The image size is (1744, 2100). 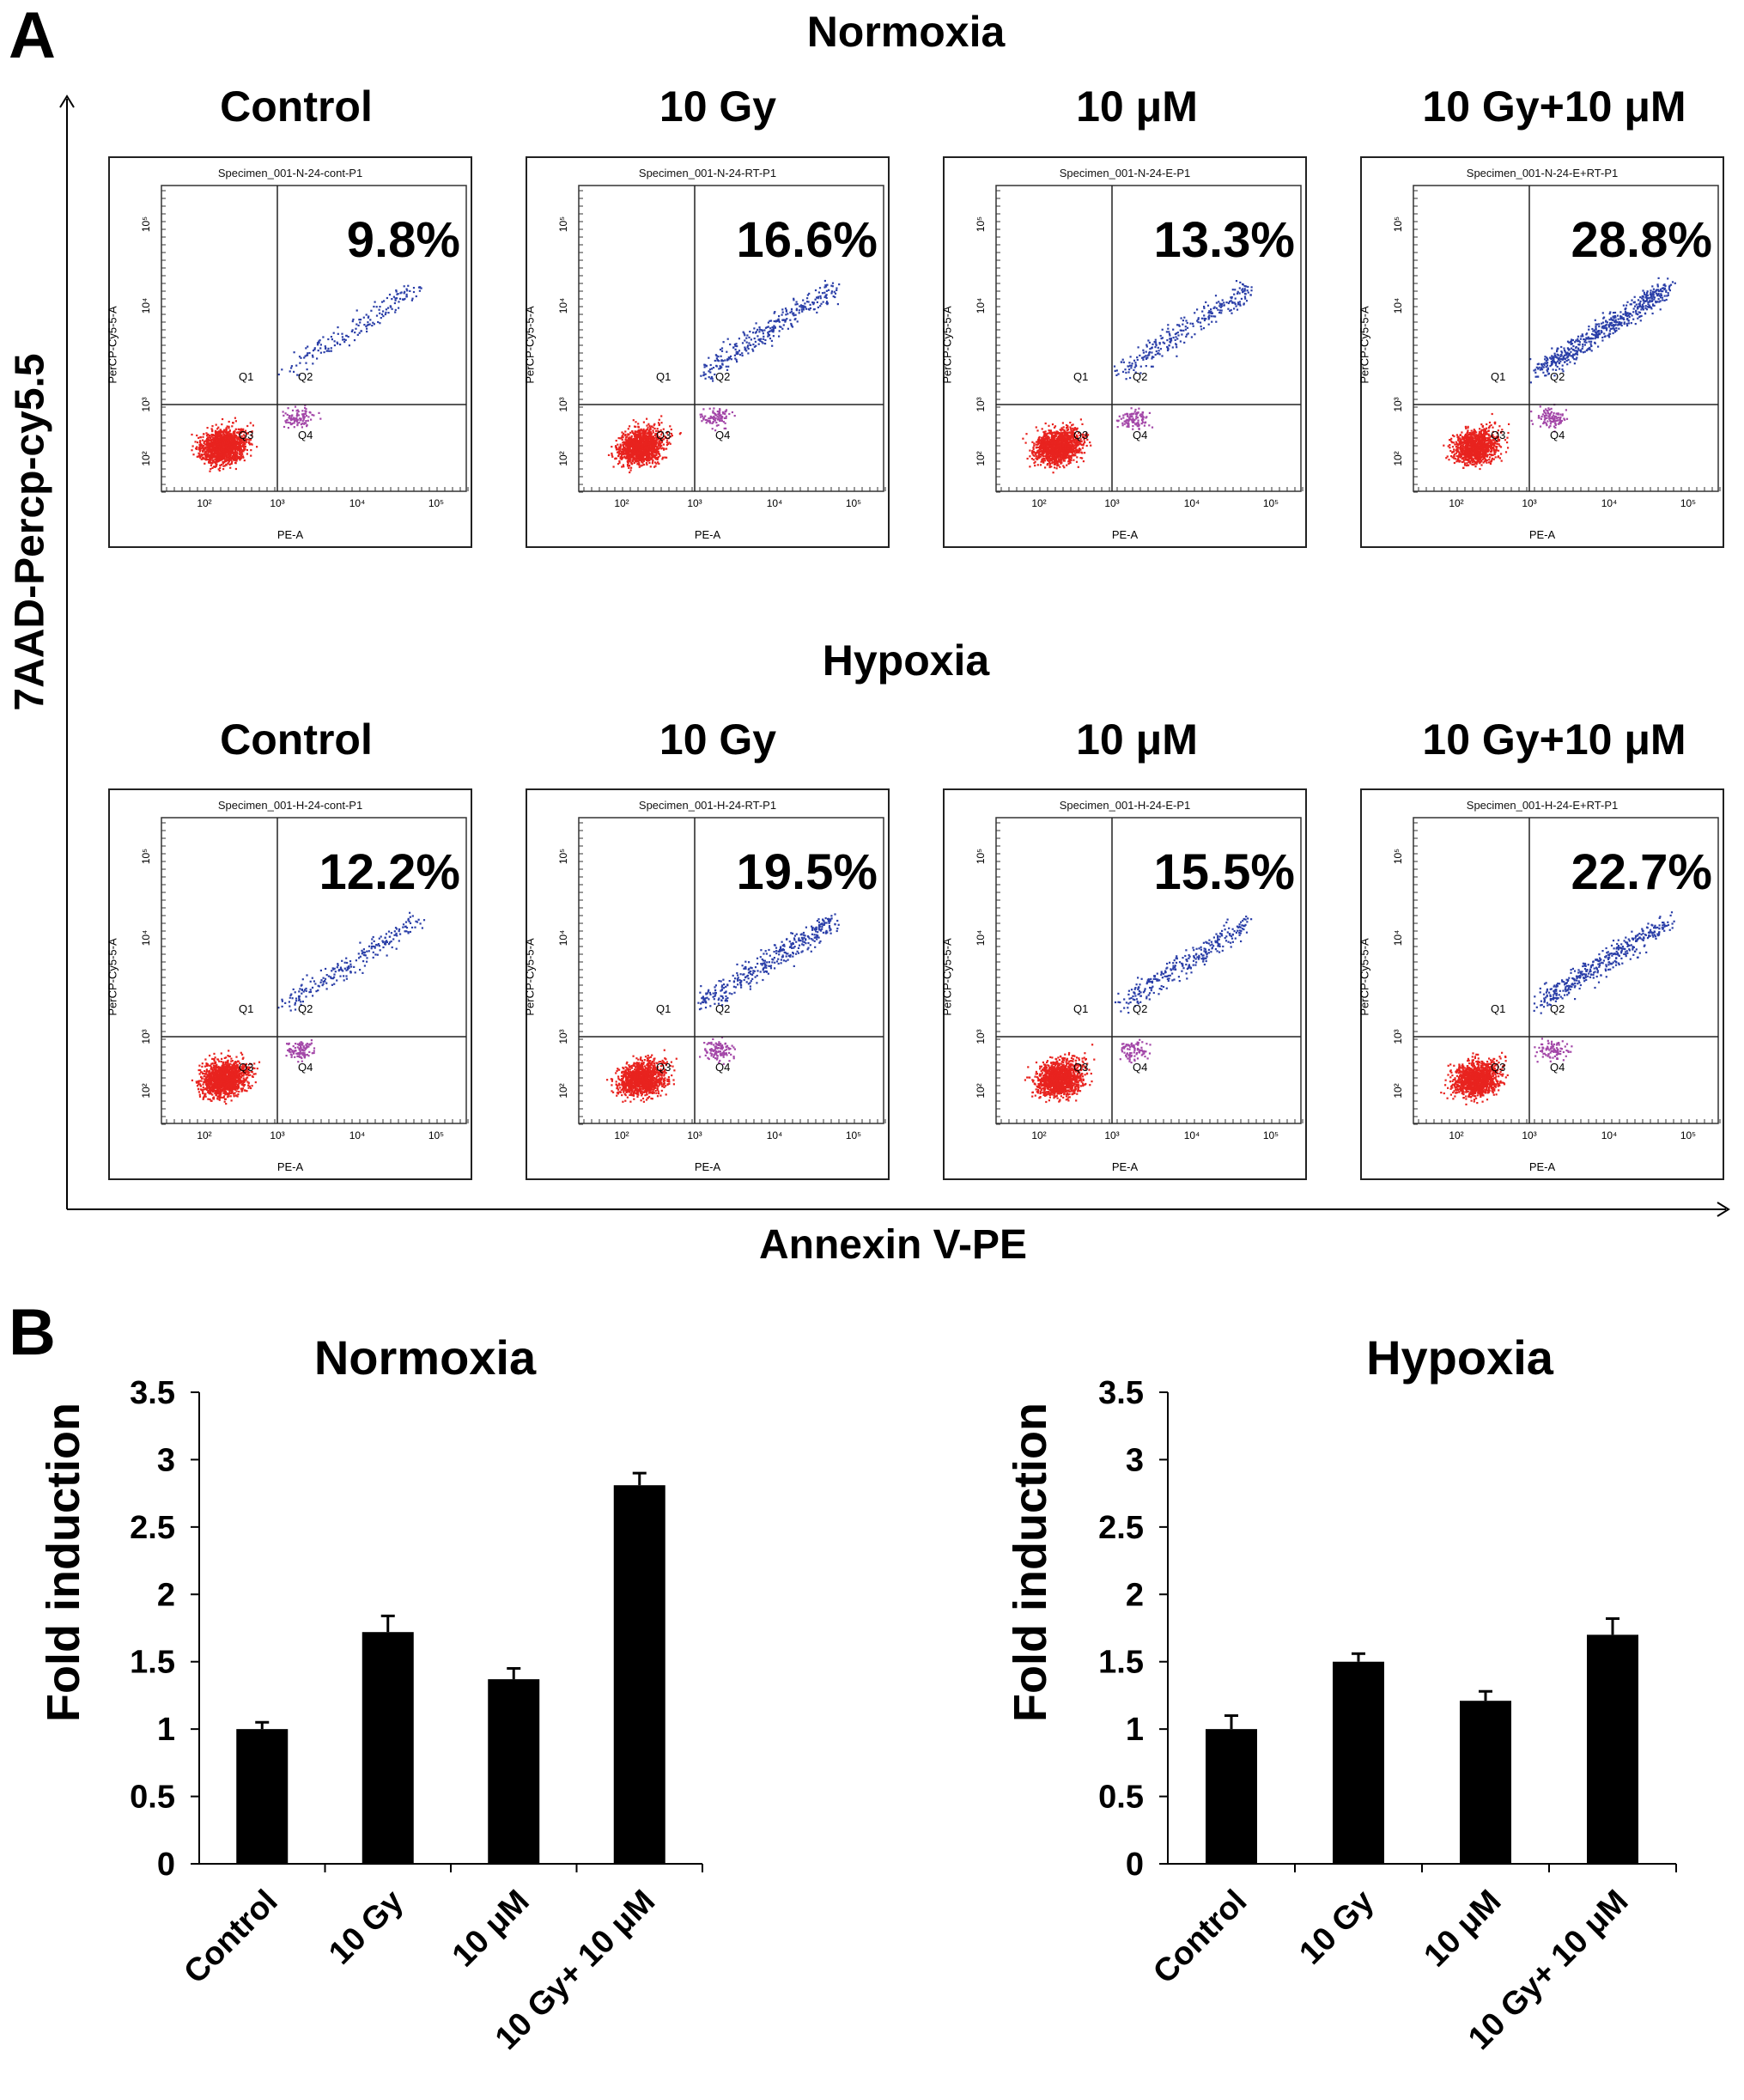 What do you see at coordinates (152, 1663) in the screenshot?
I see `bar-y-tick-label: 1.5` at bounding box center [152, 1663].